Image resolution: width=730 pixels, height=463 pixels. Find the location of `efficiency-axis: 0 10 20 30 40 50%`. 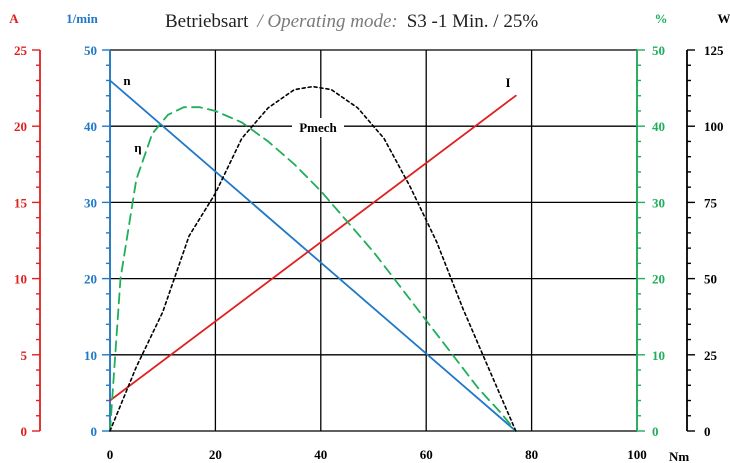

efficiency-axis: 0 10 20 30 40 50% is located at coordinates (652, 225).